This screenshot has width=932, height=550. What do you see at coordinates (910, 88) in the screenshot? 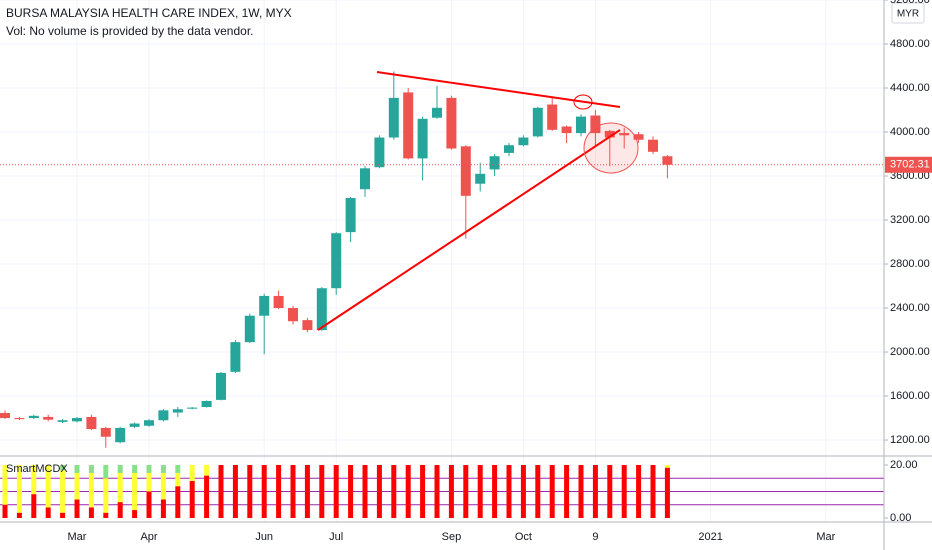
I see `y-tick-label: 4400.00` at bounding box center [910, 88].